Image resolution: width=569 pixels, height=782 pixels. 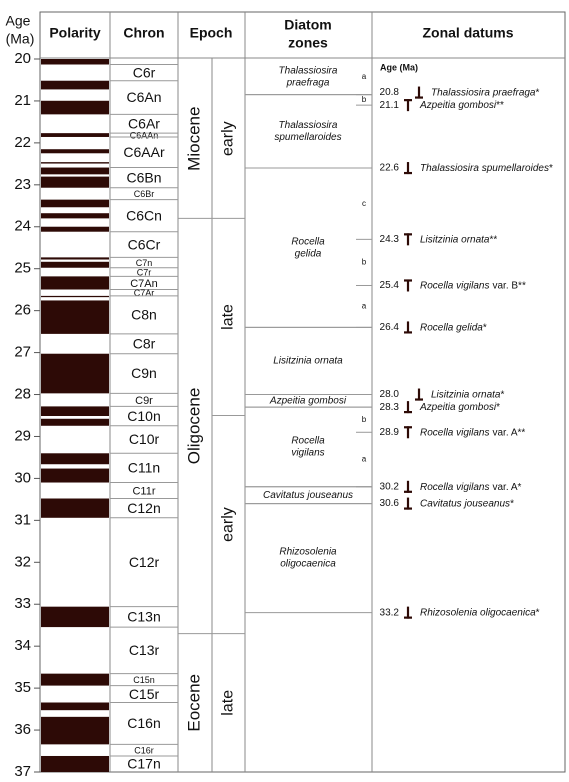 I want to click on age-tick-label: 32, so click(x=22, y=561).